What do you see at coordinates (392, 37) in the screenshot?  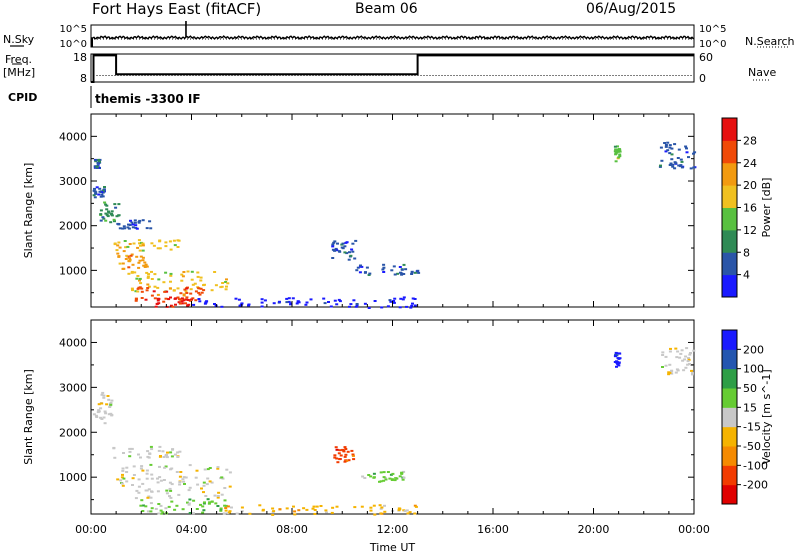 I see `n-sky-line` at bounding box center [392, 37].